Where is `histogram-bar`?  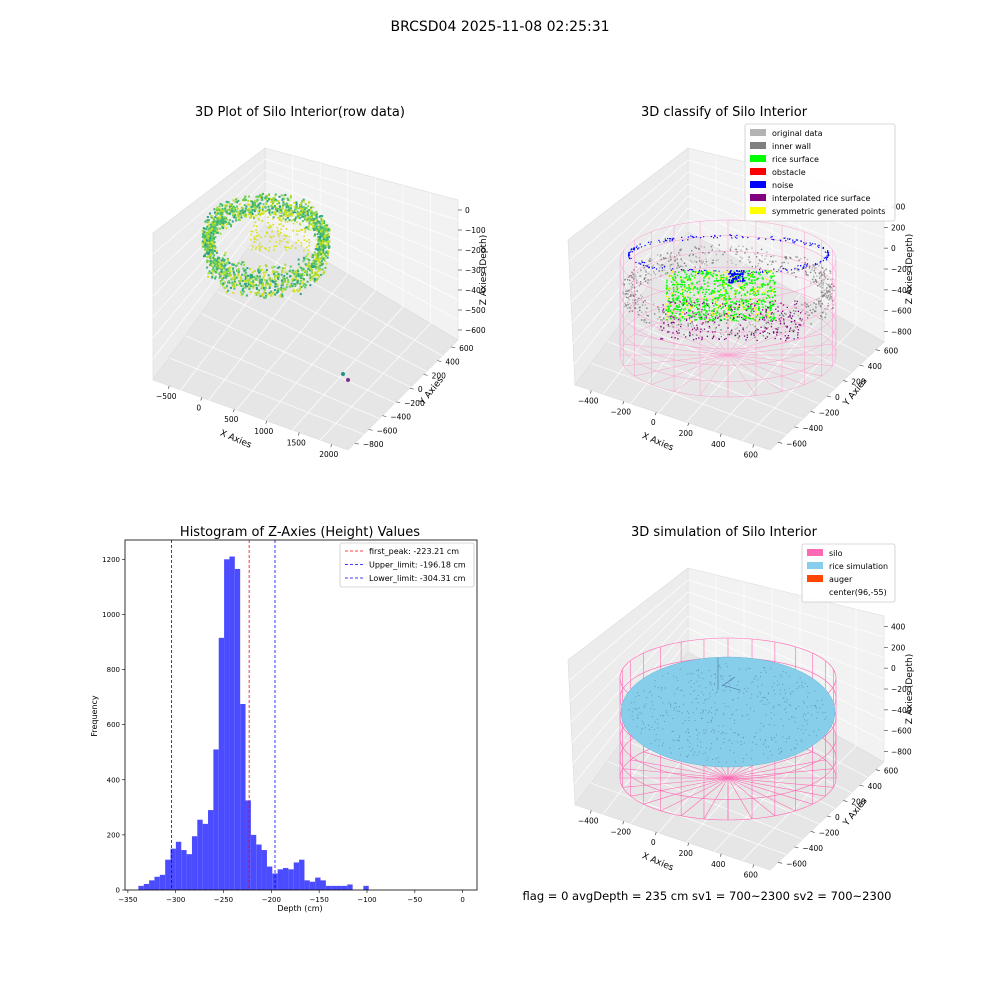 histogram-bar is located at coordinates (152, 885).